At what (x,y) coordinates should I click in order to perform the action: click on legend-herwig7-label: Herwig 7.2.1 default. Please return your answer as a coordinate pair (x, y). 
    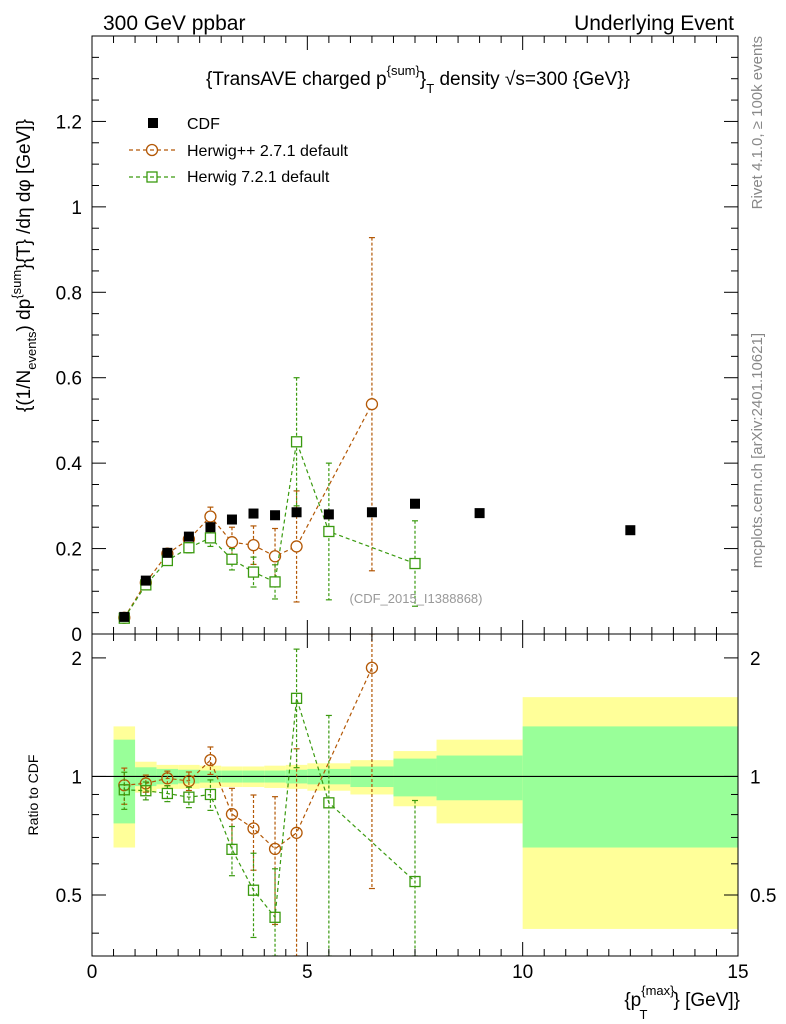
    Looking at the image, I should click on (258, 177).